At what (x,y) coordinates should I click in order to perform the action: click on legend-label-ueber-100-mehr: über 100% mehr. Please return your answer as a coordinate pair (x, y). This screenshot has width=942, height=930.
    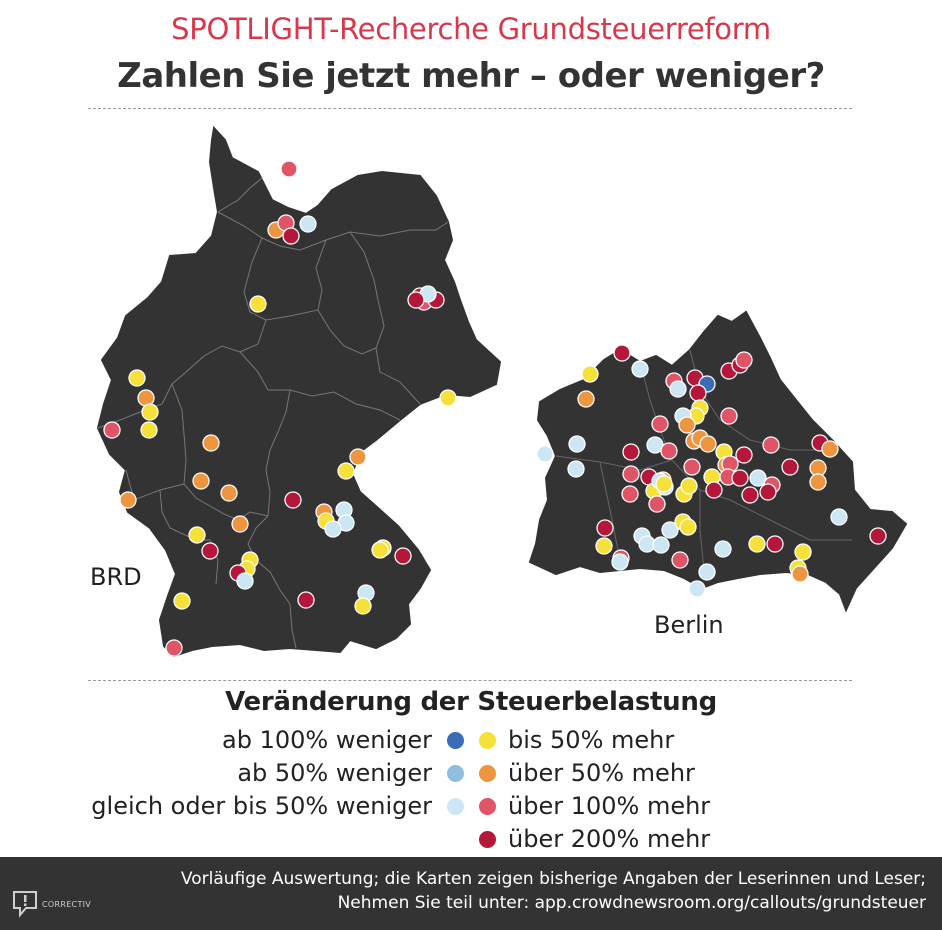
    Looking at the image, I should click on (609, 806).